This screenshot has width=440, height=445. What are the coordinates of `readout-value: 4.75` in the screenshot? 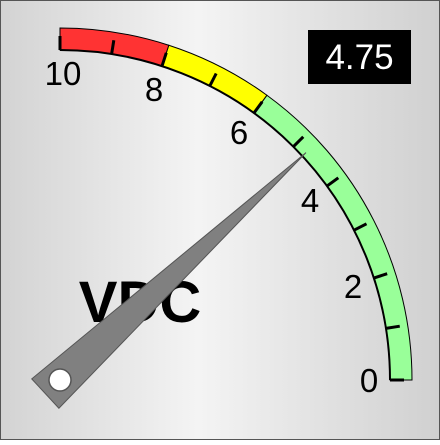 It's located at (359, 57).